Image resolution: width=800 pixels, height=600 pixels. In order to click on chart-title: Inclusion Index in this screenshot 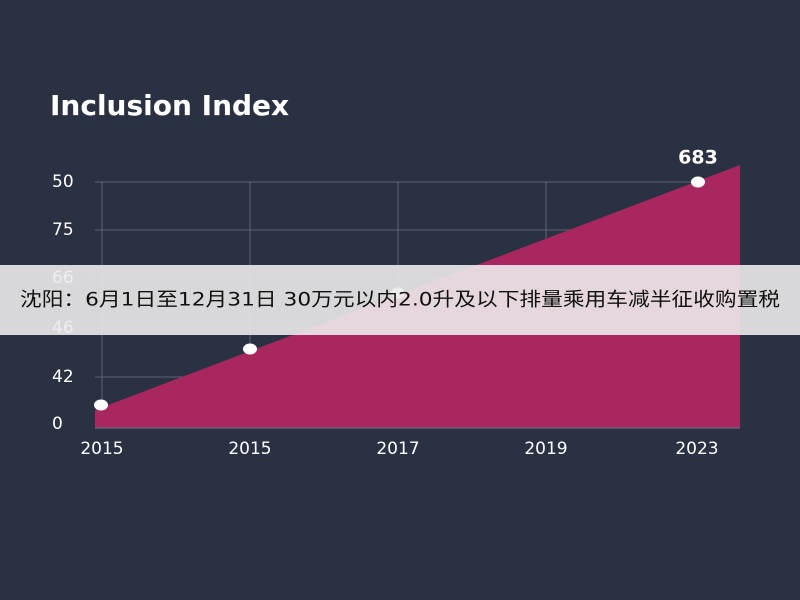, I will do `click(169, 105)`.